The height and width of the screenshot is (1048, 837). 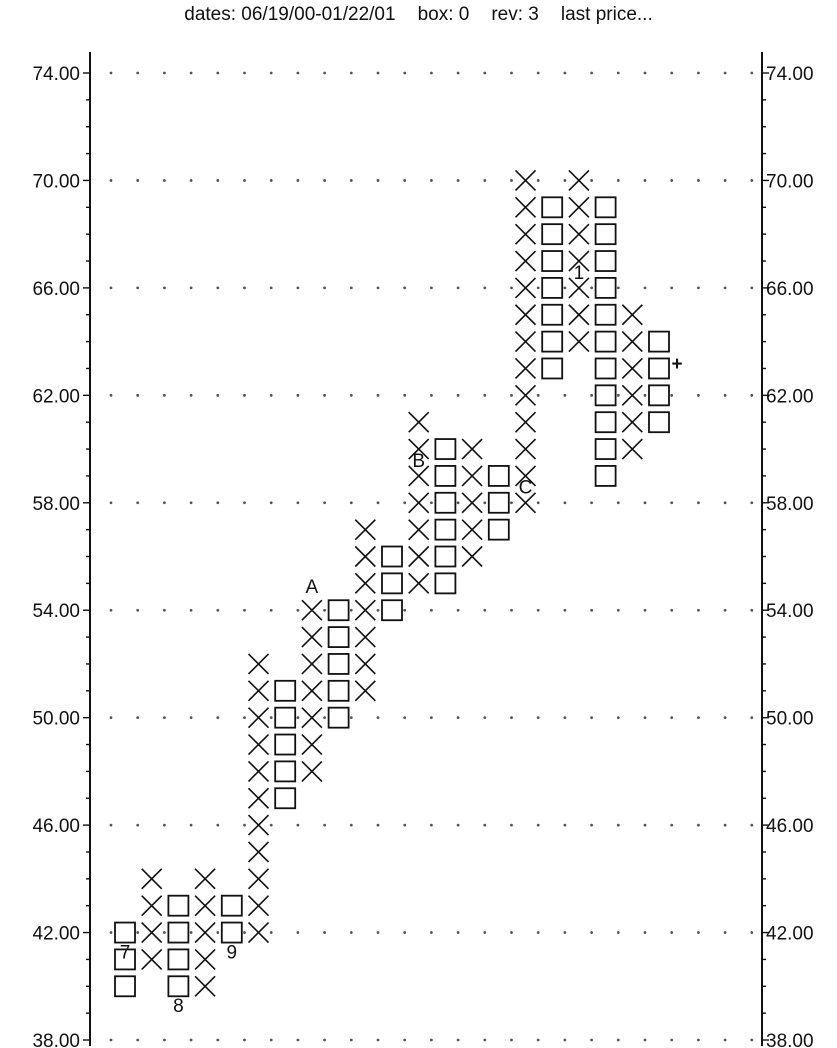 What do you see at coordinates (56, 504) in the screenshot?
I see `left-tick-label: 58.00` at bounding box center [56, 504].